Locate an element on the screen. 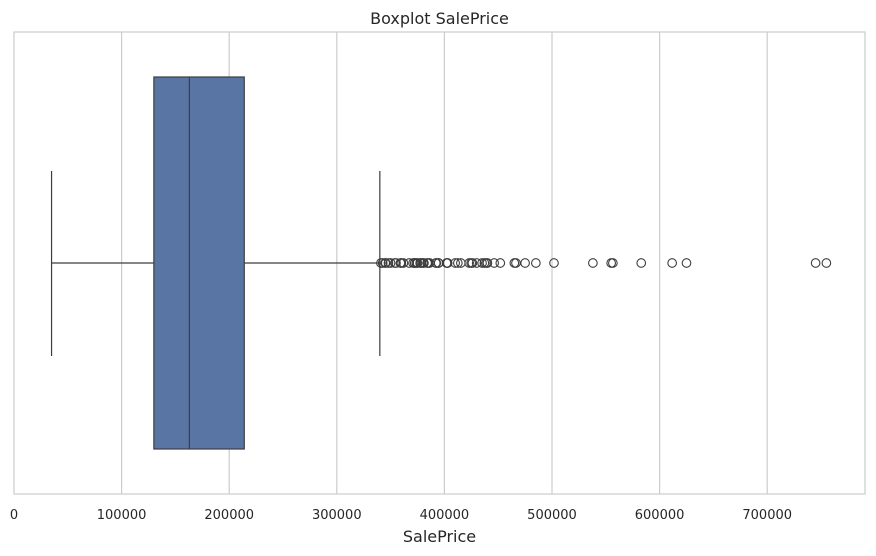 The image size is (876, 556). outlier-points is located at coordinates (604, 263).